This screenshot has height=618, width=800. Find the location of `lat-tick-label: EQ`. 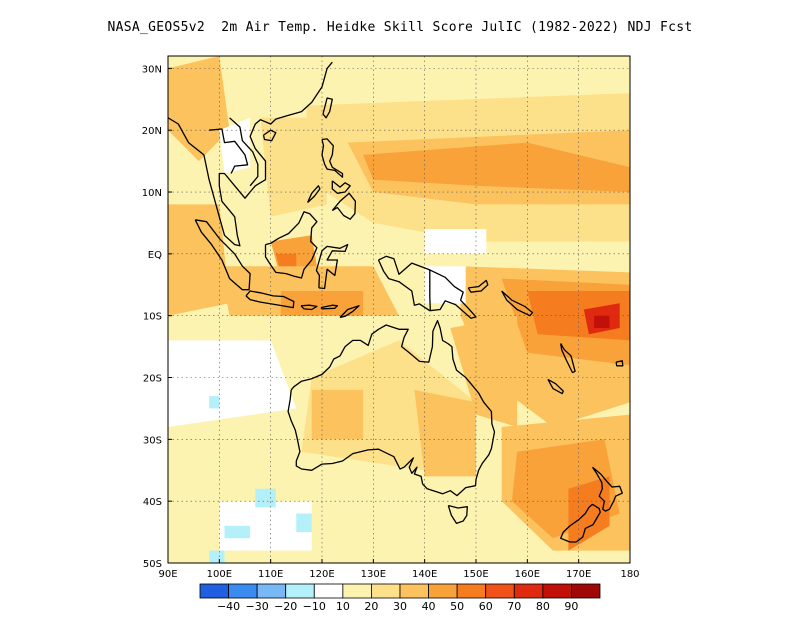

lat-tick-label: EQ is located at coordinates (155, 255).